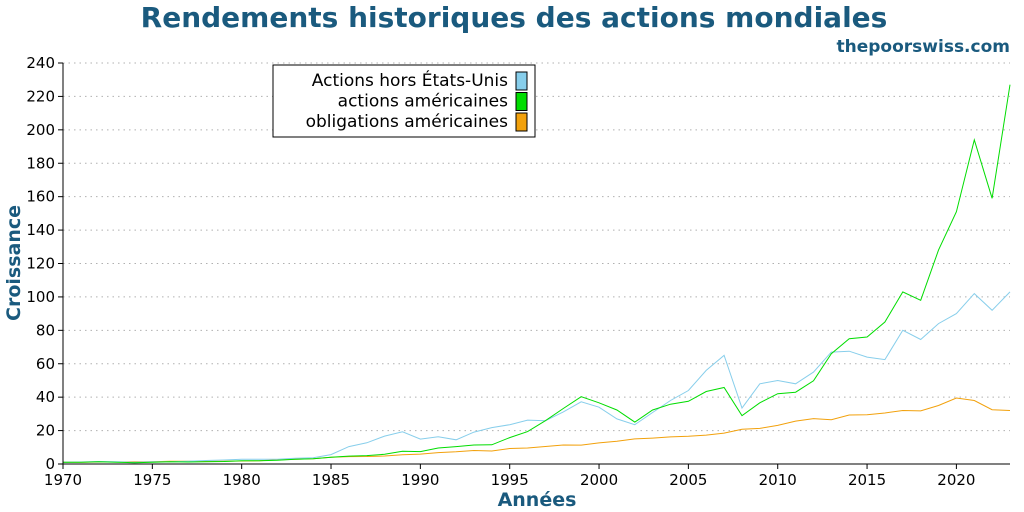 The width and height of the screenshot is (1024, 512). Describe the element at coordinates (331, 480) in the screenshot. I see `x-tick-label: 1985` at that location.